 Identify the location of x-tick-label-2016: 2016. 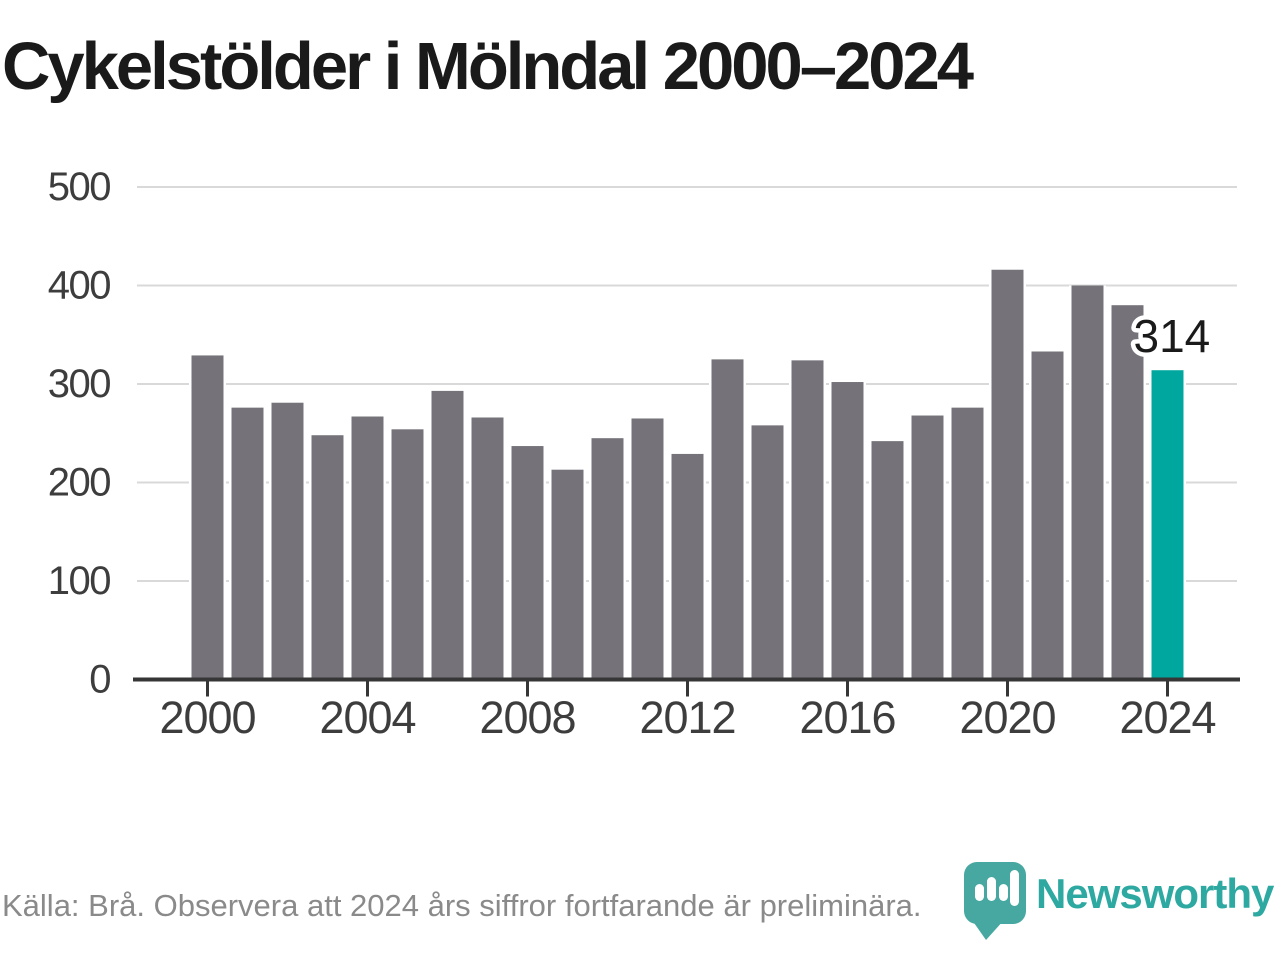
(847, 717).